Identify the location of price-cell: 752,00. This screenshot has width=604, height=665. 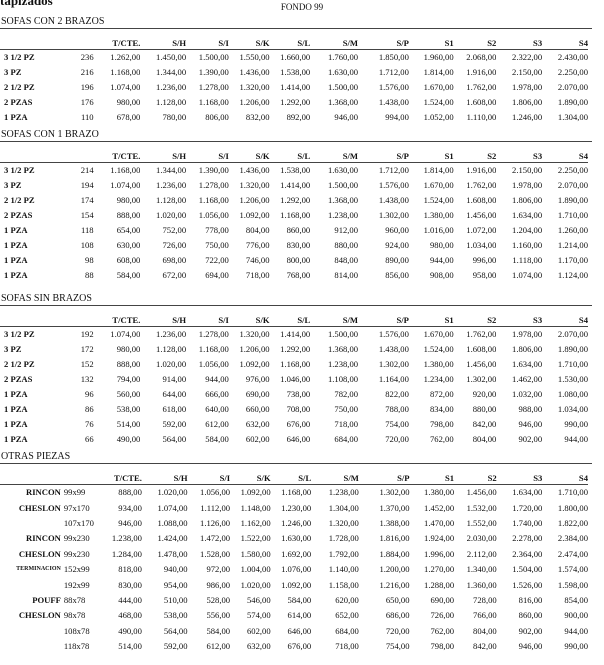
(174, 230).